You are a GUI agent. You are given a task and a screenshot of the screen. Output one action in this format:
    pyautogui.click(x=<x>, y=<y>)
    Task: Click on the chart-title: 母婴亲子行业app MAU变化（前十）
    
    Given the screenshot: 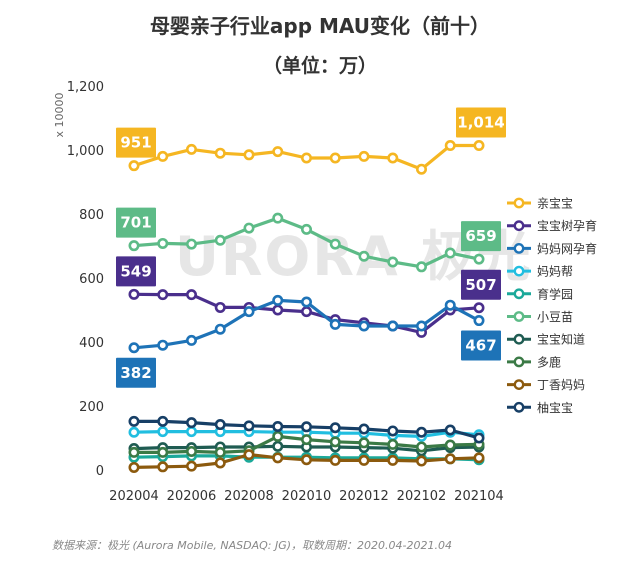 What is the action you would take?
    pyautogui.click(x=320, y=26)
    